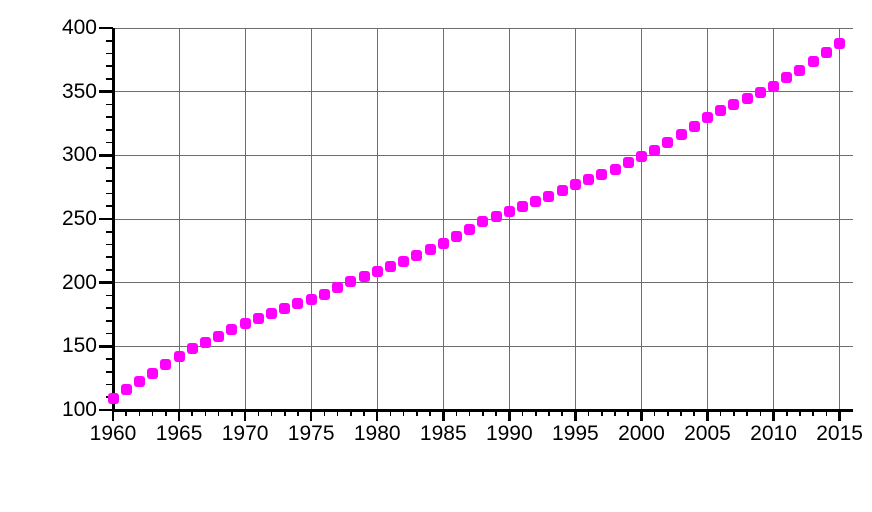  I want to click on data-point-1986, so click(456, 237).